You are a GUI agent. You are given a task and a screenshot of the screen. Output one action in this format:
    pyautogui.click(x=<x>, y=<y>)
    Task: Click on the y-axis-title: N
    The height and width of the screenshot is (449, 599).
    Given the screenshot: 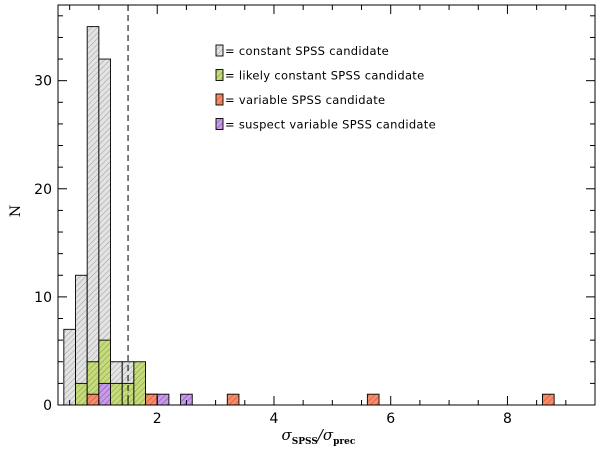 What is the action you would take?
    pyautogui.click(x=16, y=211)
    